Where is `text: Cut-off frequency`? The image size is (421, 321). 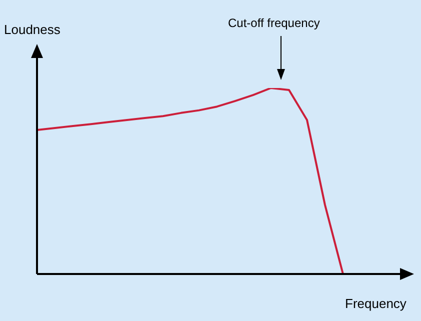
text: Cut-off frequency is located at coordinates (274, 23).